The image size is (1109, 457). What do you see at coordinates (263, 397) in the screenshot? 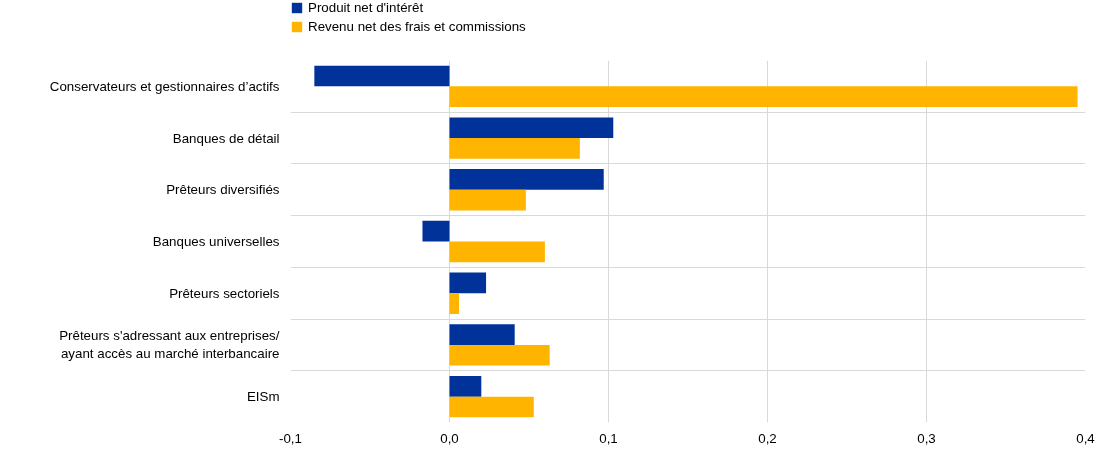
I see `y-tick-label: EISm` at bounding box center [263, 397].